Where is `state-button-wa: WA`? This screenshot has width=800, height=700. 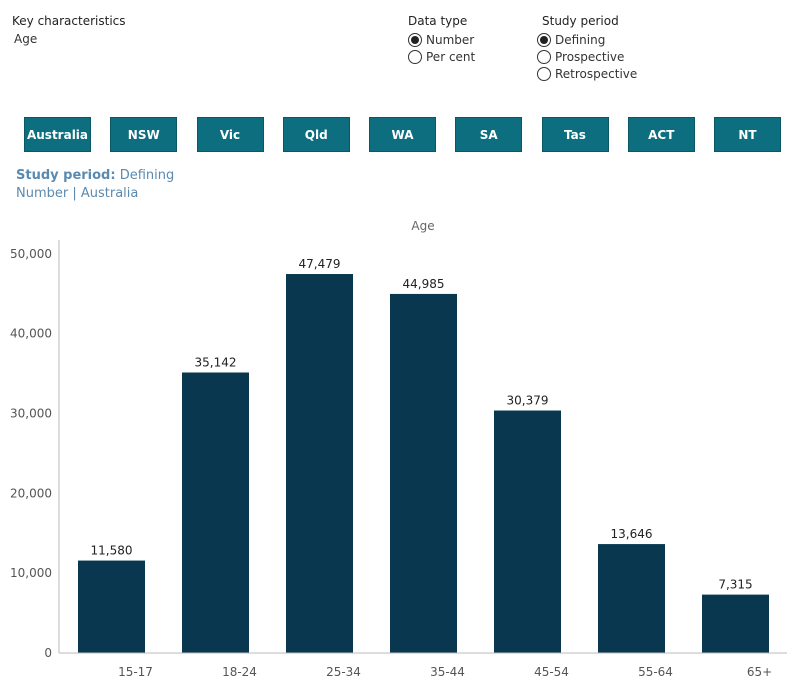 state-button-wa: WA is located at coordinates (402, 134).